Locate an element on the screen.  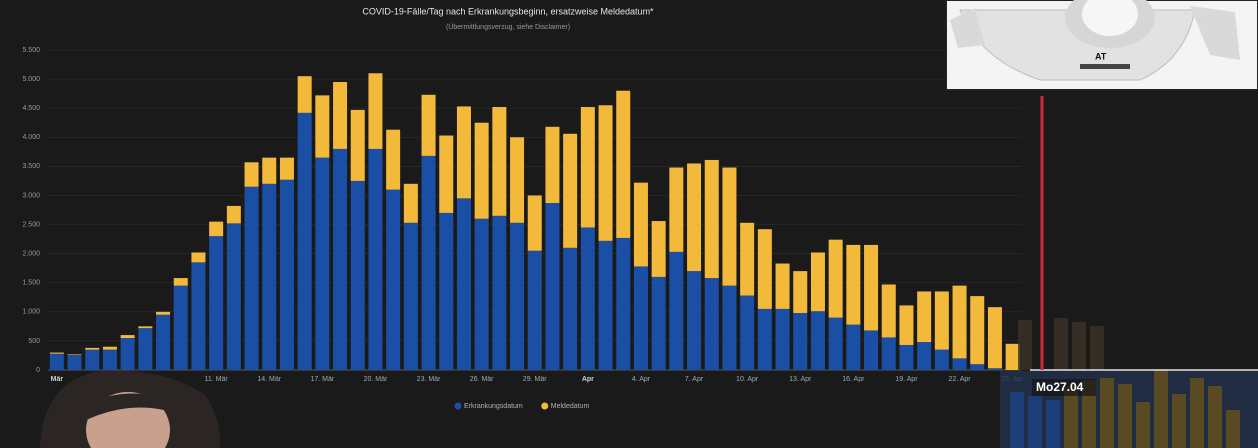
legend: Erkrankungsdatum Meldedatum is located at coordinates (521, 406).